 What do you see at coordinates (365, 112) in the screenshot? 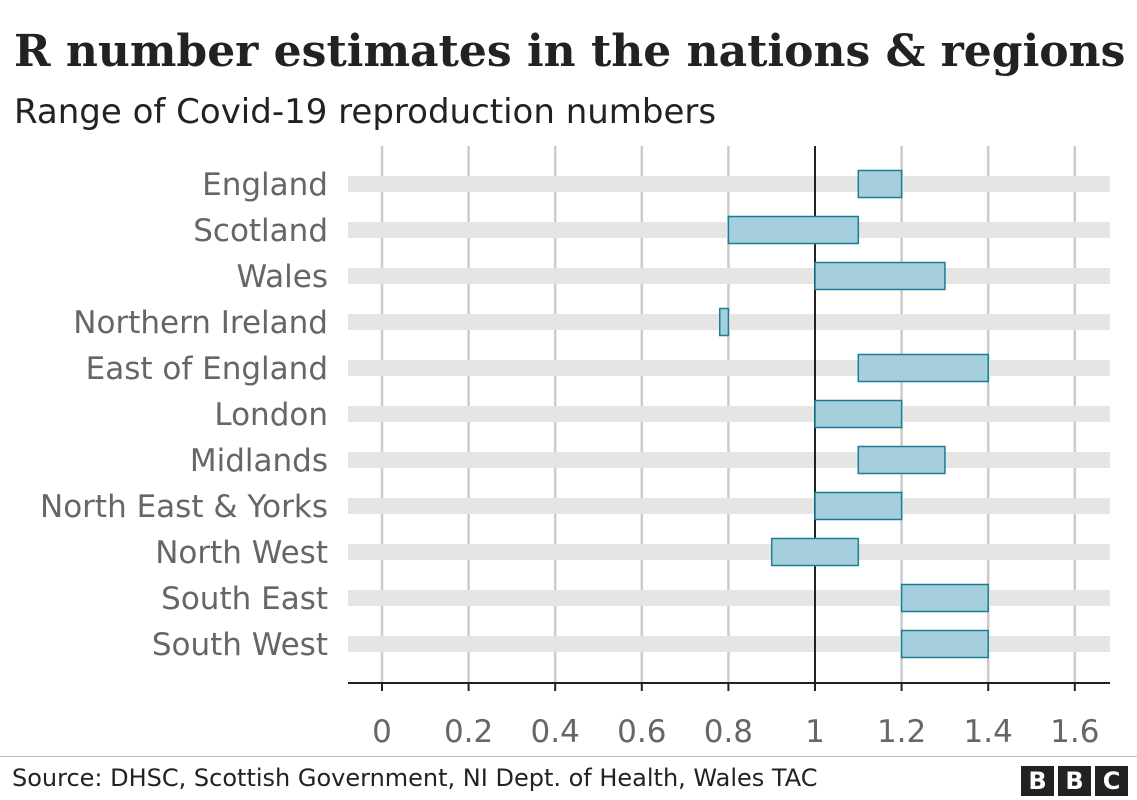
I see `chart-subtitle: Range of Covid-19 reproduction numbers` at bounding box center [365, 112].